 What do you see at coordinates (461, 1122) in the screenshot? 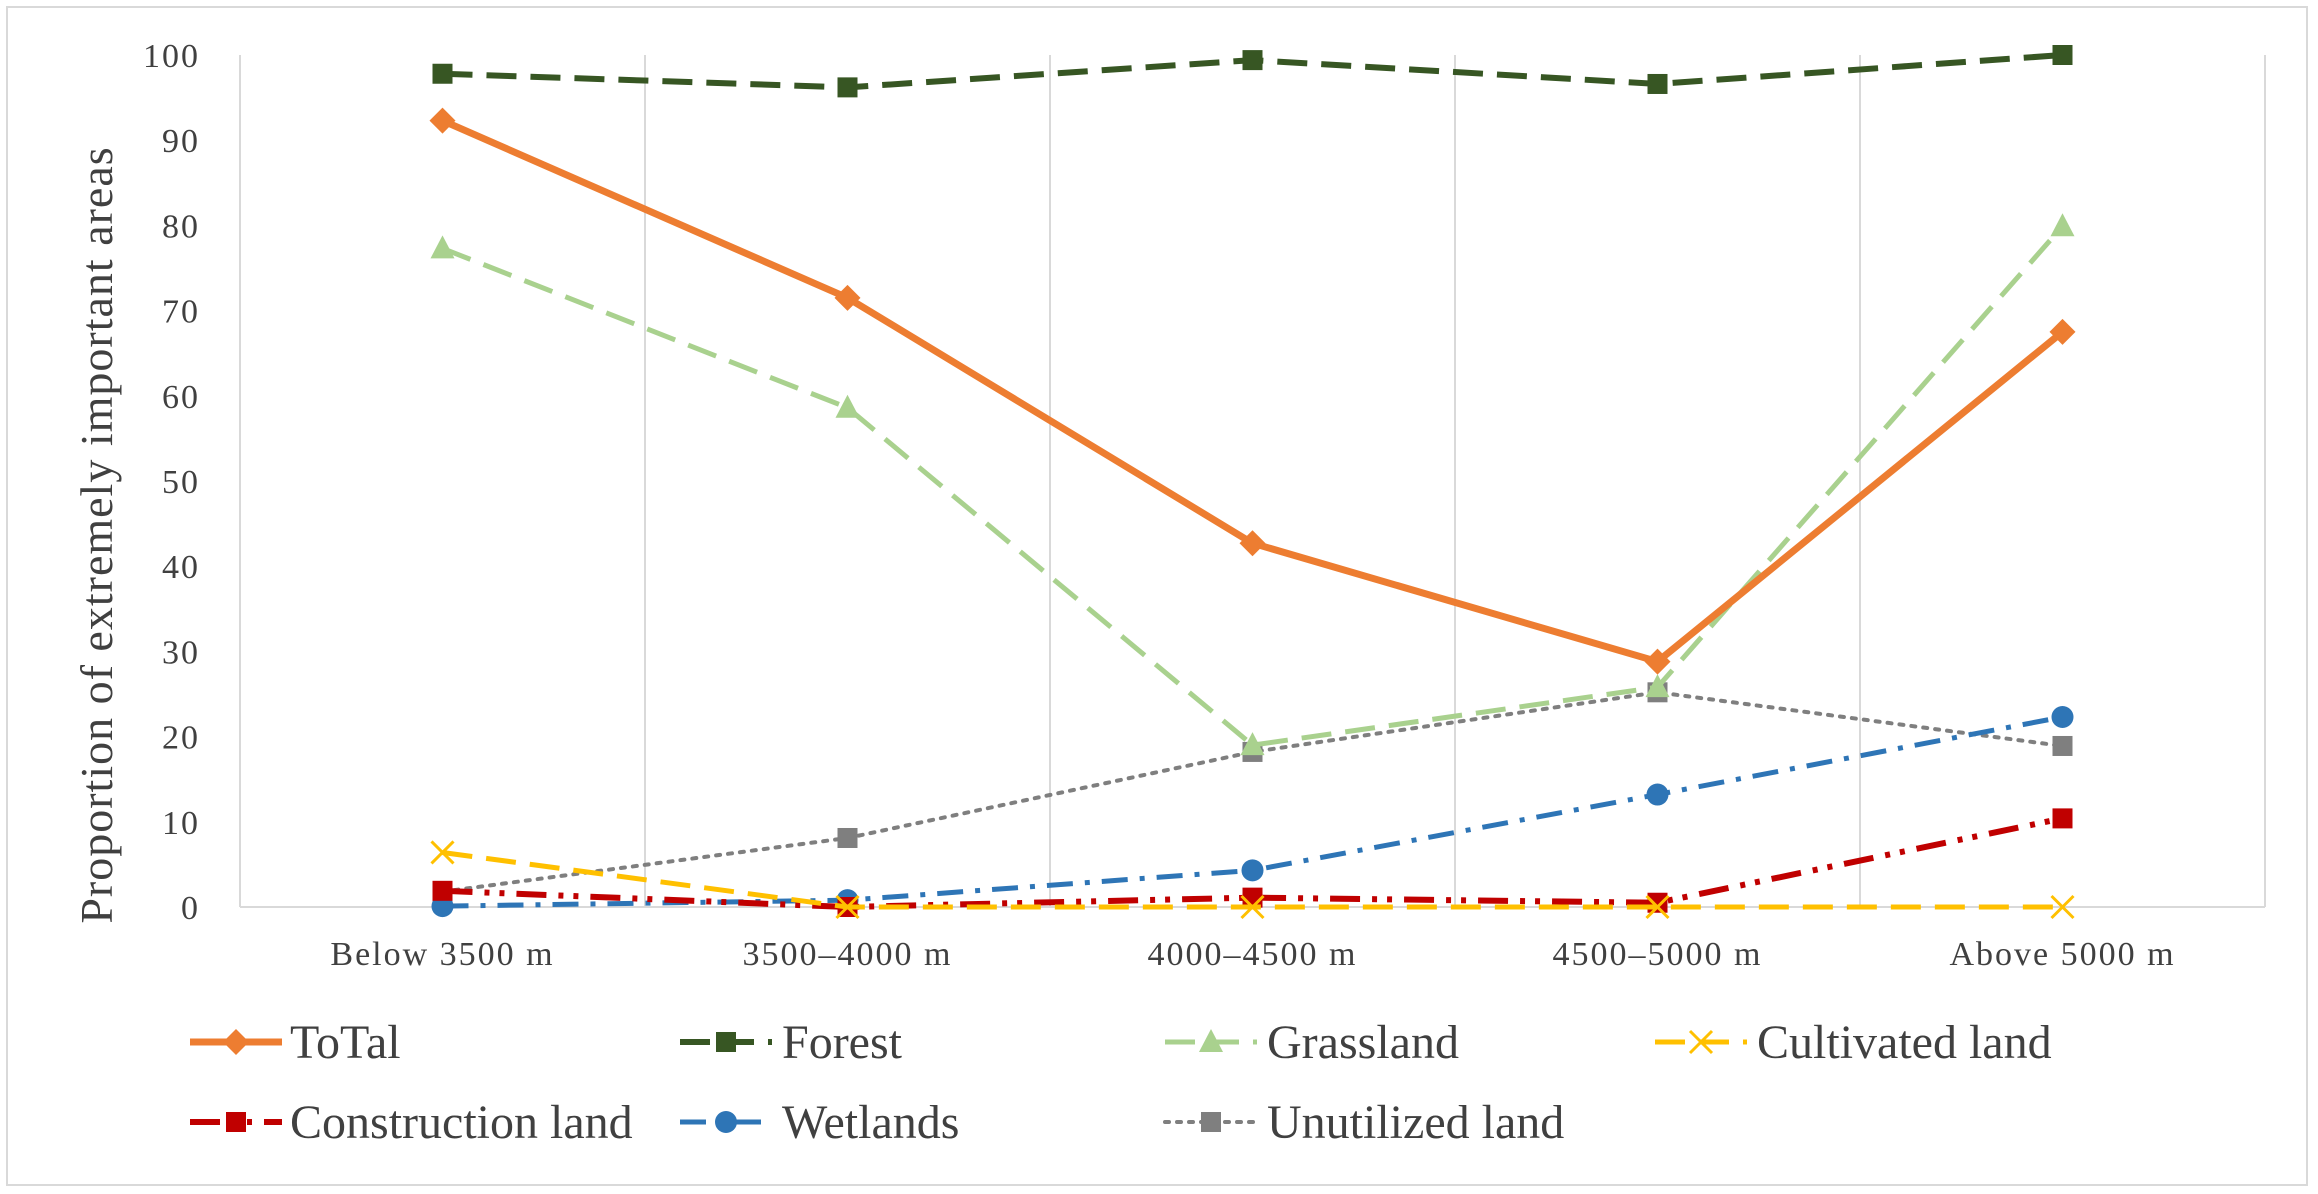
I see `legend-label: Construction land` at bounding box center [461, 1122].